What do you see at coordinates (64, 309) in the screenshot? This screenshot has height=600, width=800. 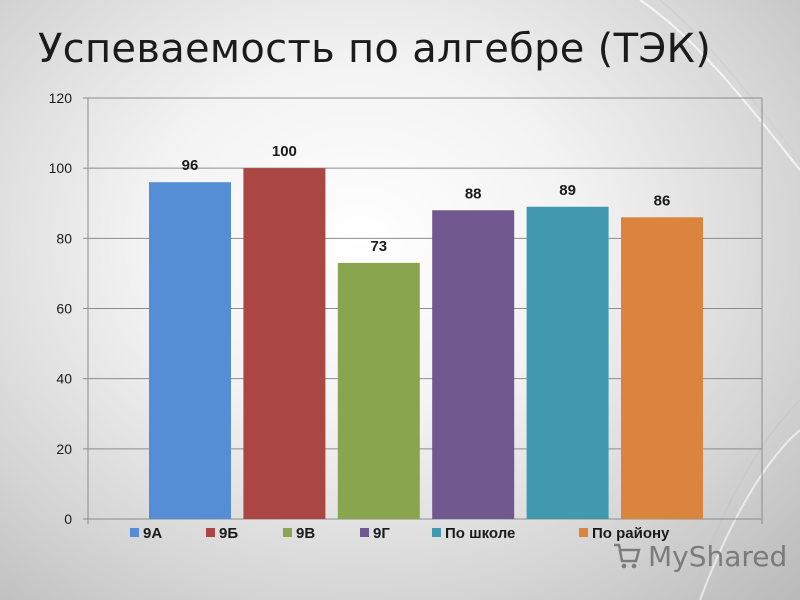 I see `y-tick-label: 60` at bounding box center [64, 309].